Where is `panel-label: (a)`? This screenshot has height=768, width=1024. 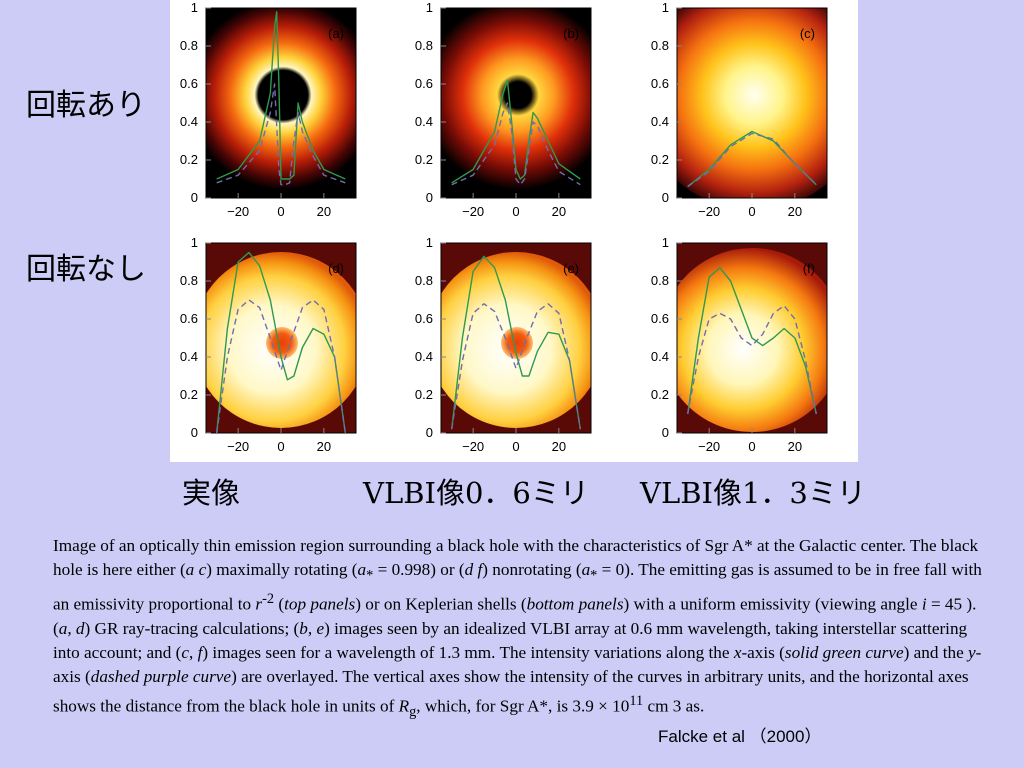 panel-label: (a) is located at coordinates (336, 33).